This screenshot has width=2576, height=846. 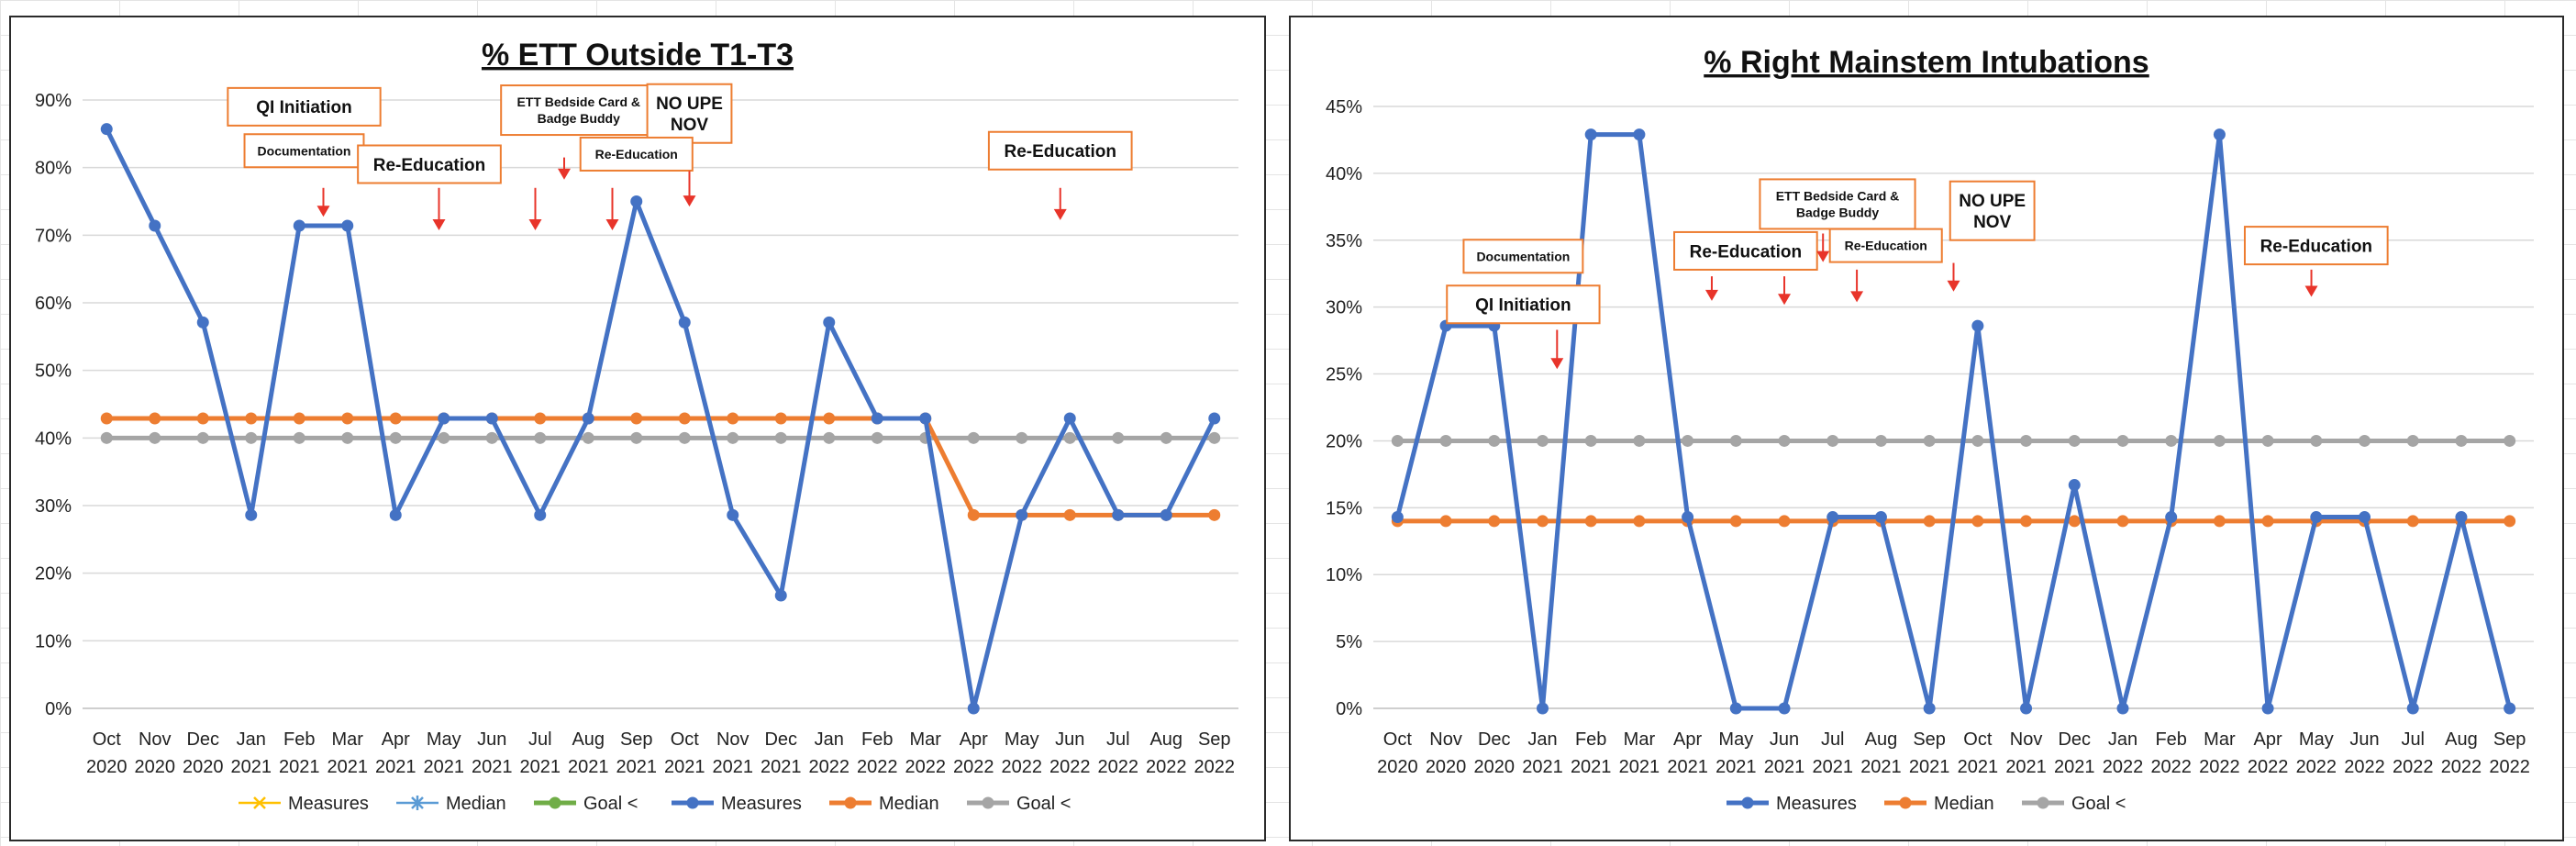 What do you see at coordinates (1590, 739) in the screenshot?
I see `x-tick-month: Feb` at bounding box center [1590, 739].